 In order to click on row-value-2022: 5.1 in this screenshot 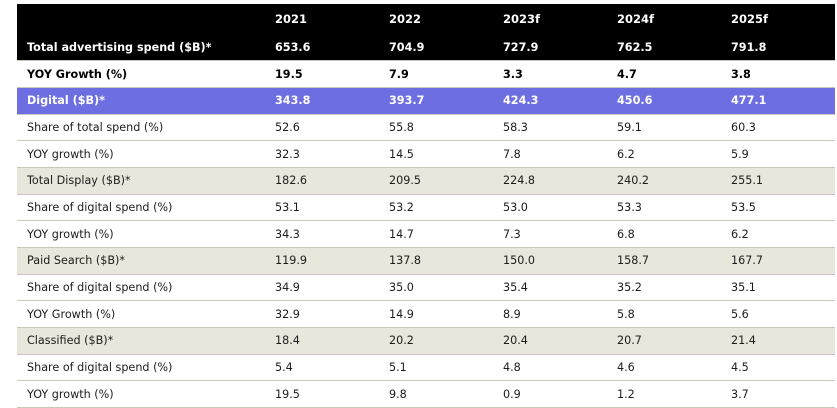, I will do `click(398, 368)`.